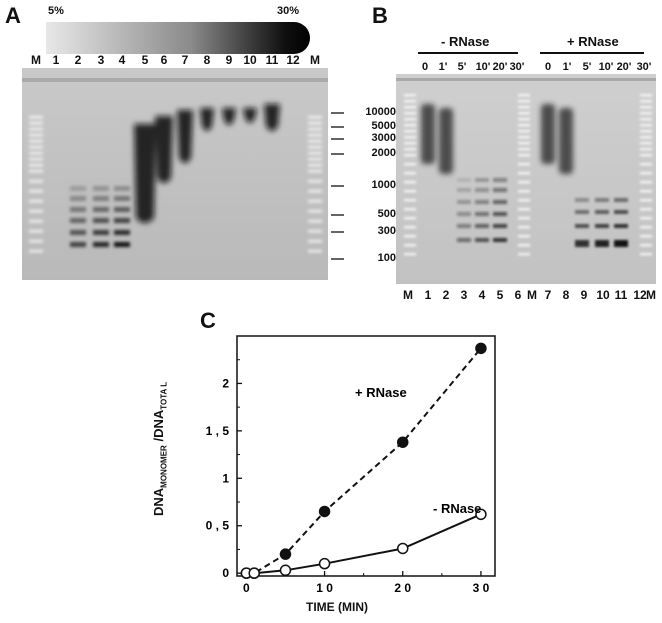 The height and width of the screenshot is (623, 662). What do you see at coordinates (640, 295) in the screenshot?
I see `lane-label-b: 12` at bounding box center [640, 295].